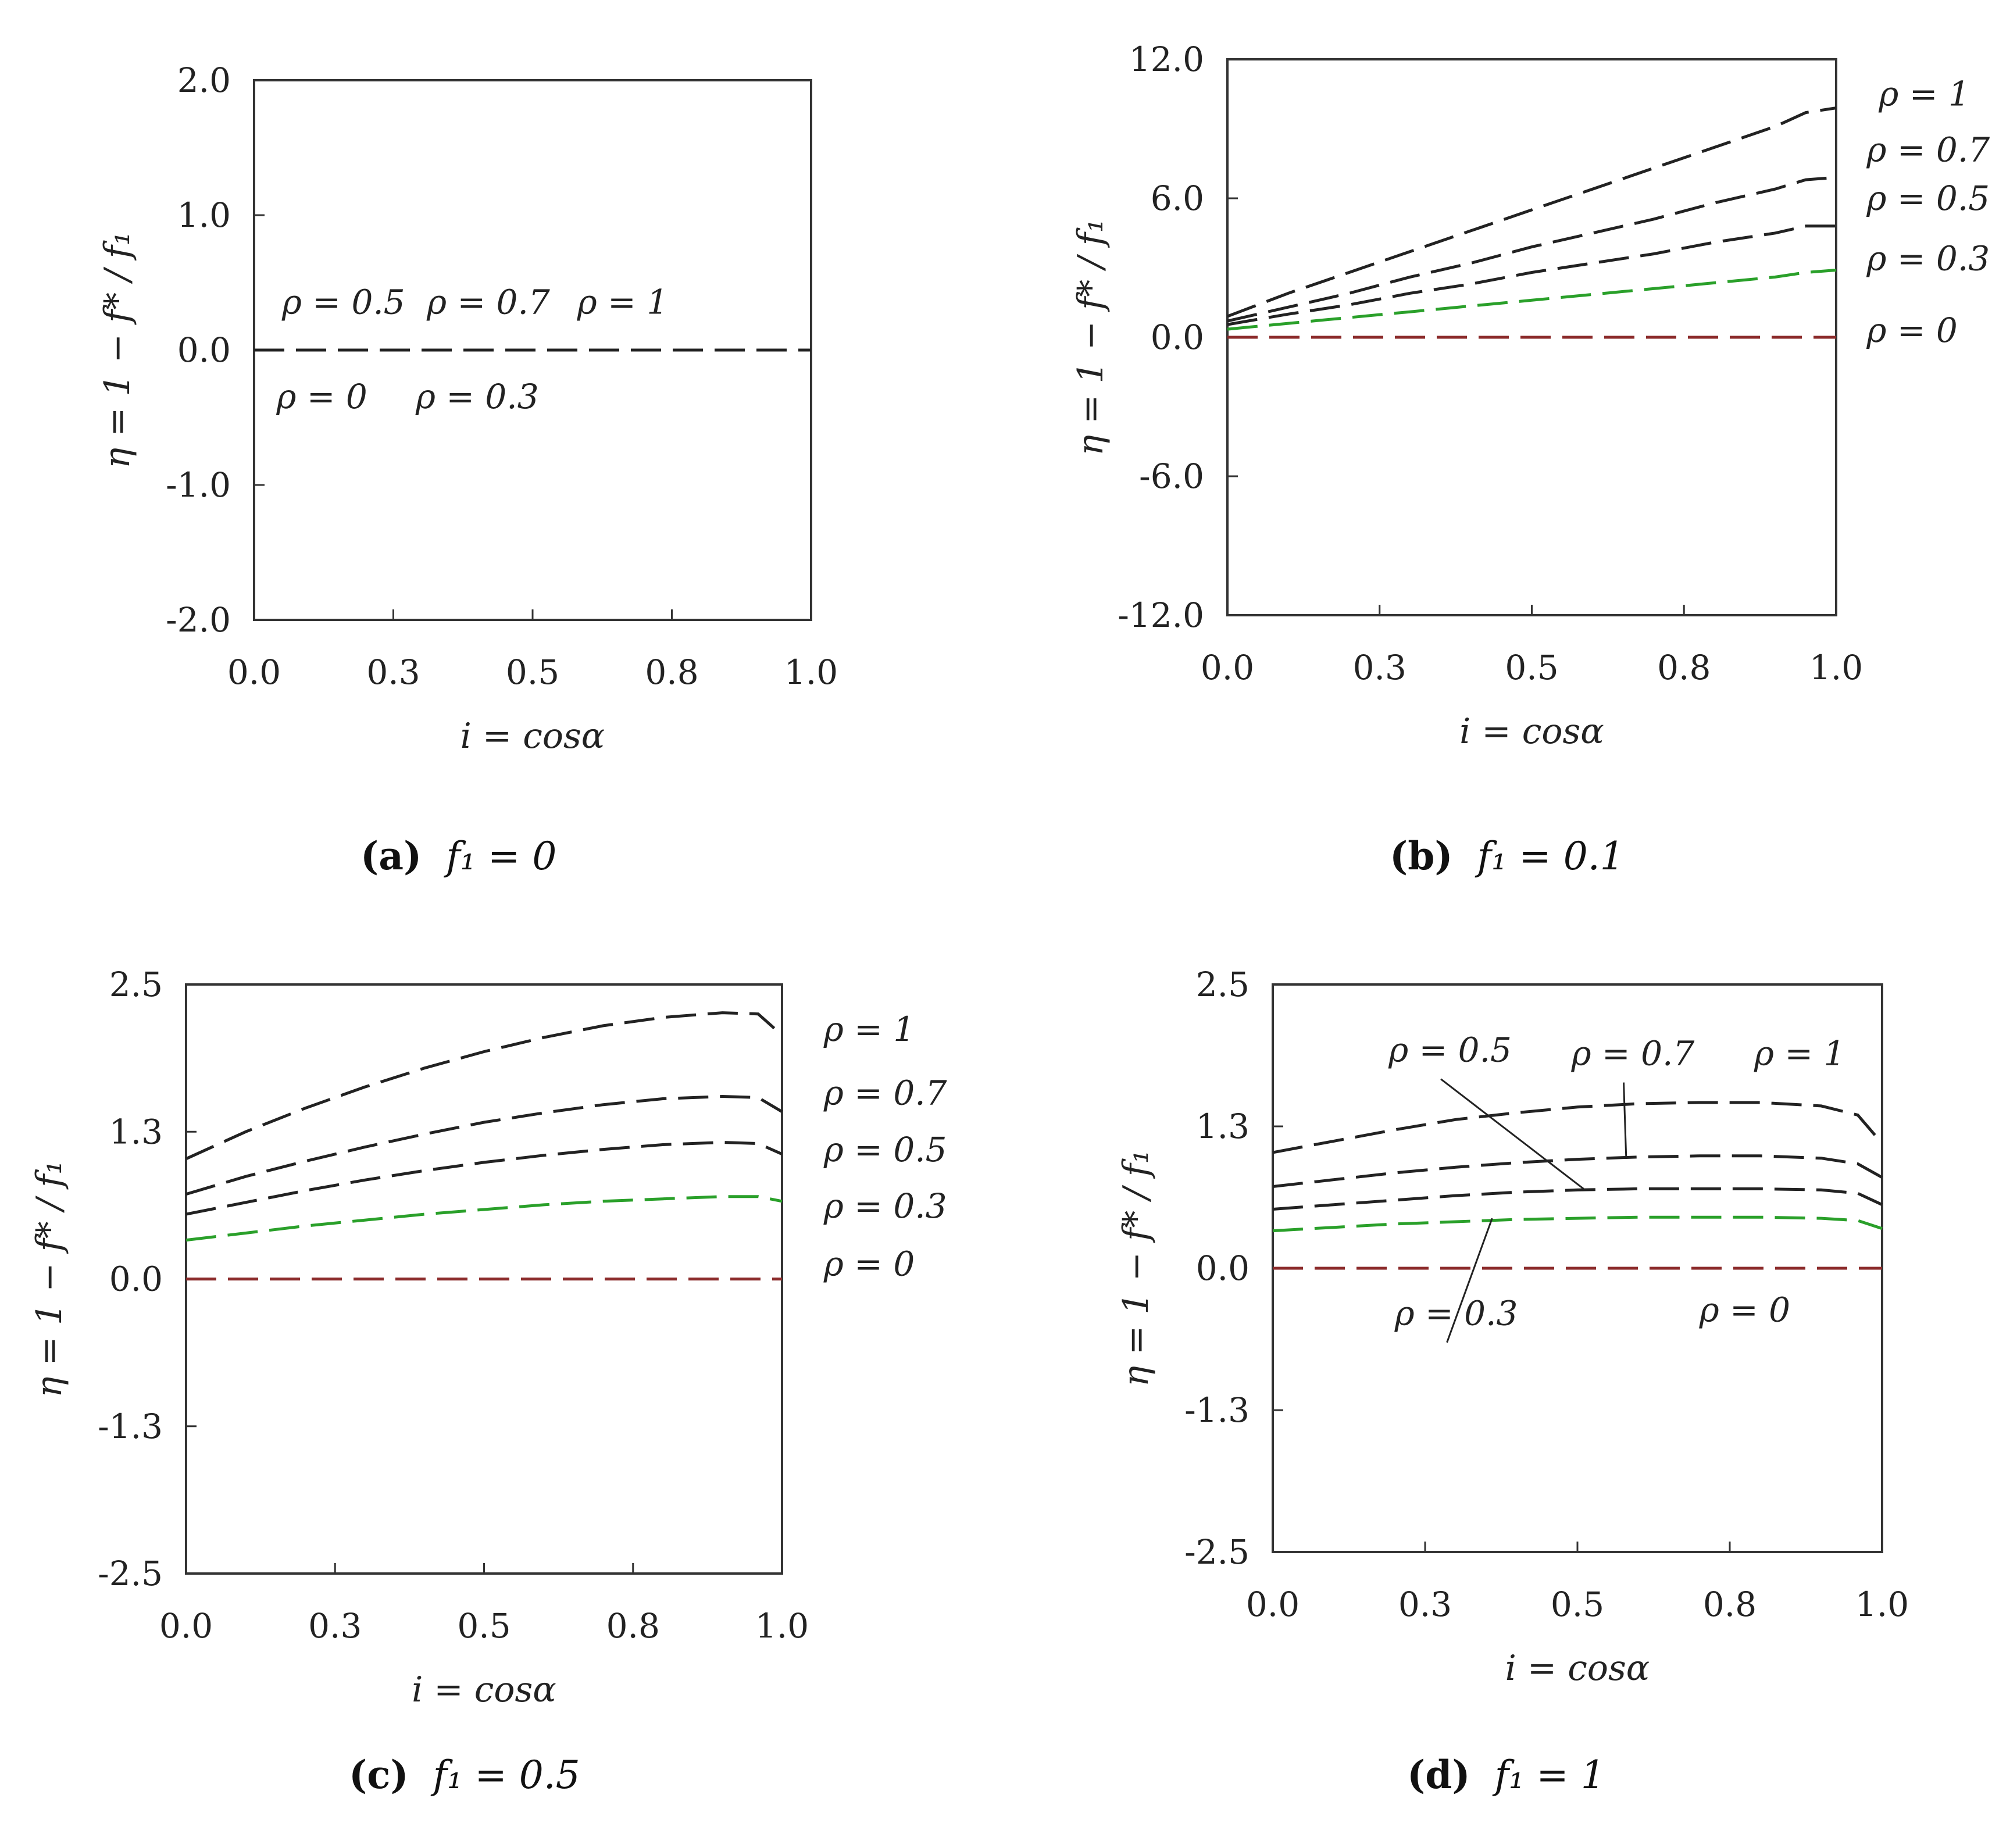 The image size is (1992, 1848). I want to click on panel-caption: (d) f₁ = 1, so click(1506, 1774).